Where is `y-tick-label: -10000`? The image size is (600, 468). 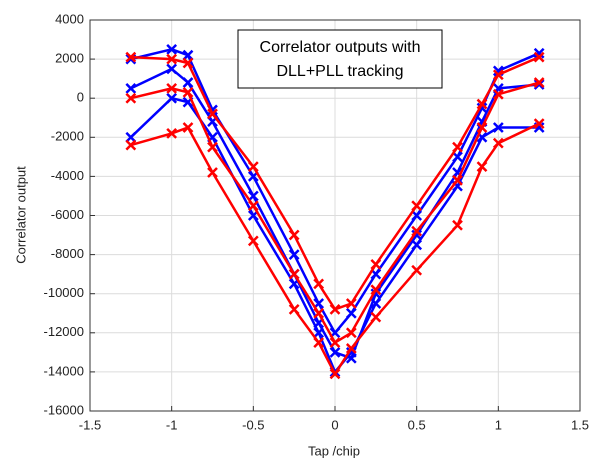 y-tick-label: -10000 is located at coordinates (64, 292).